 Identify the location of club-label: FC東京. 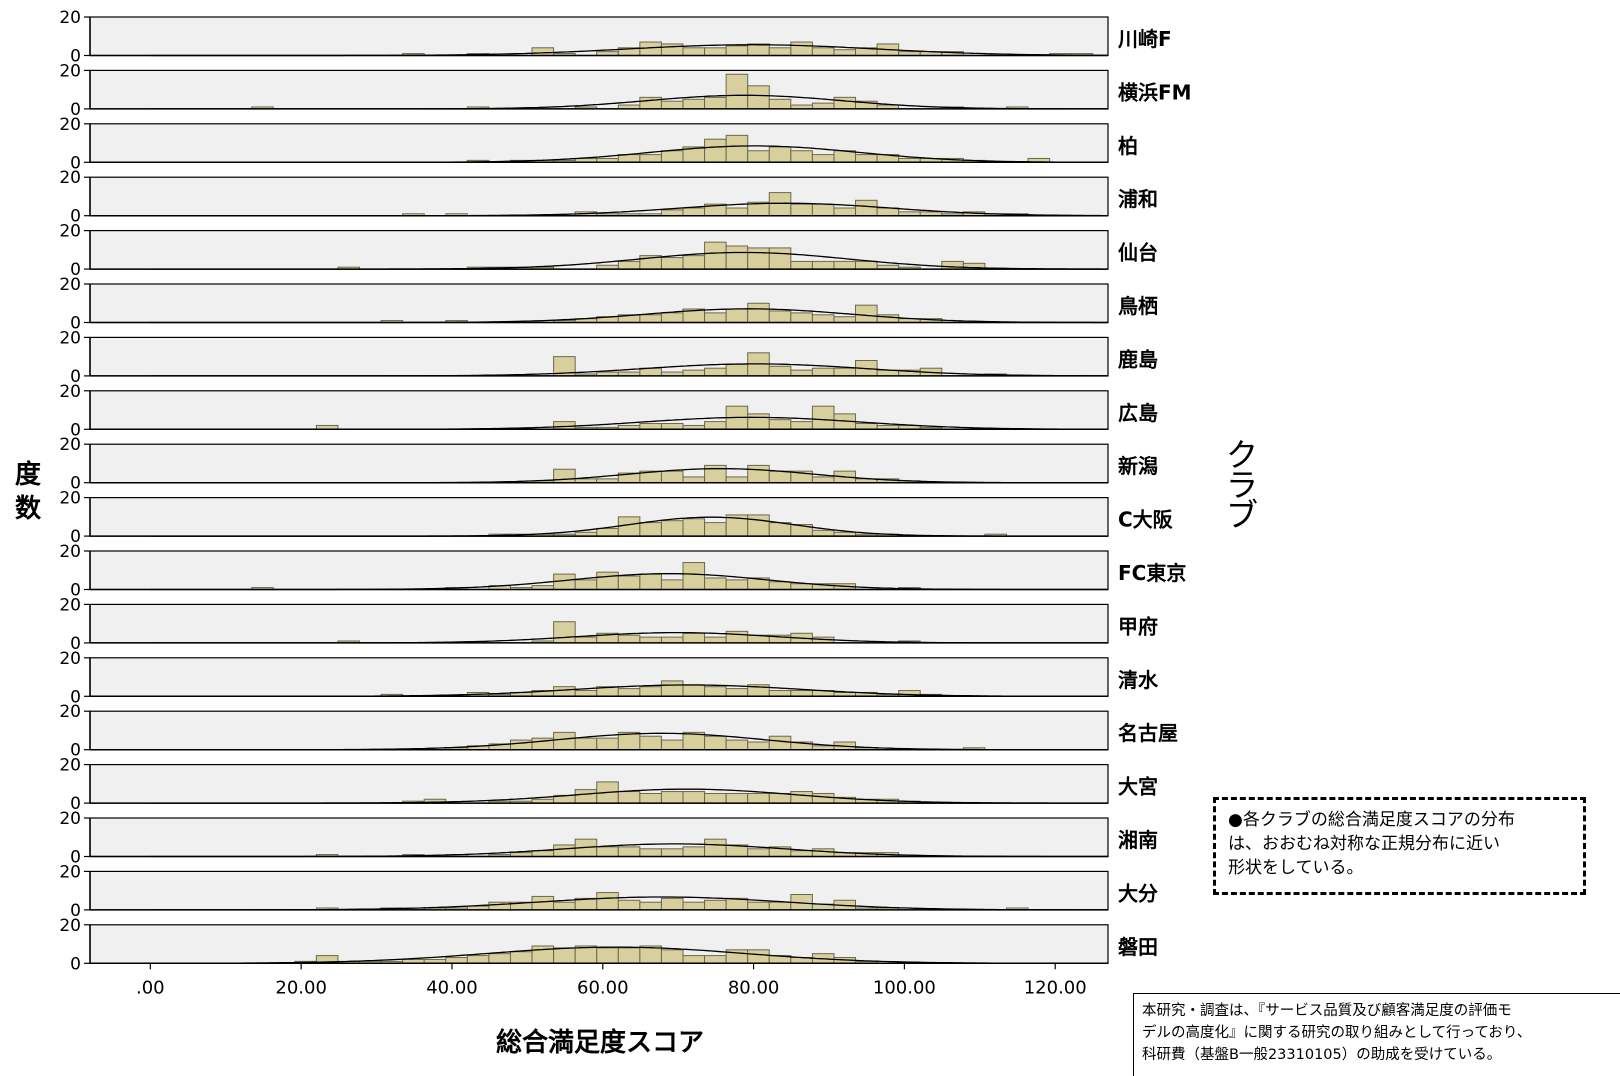
(1152, 573).